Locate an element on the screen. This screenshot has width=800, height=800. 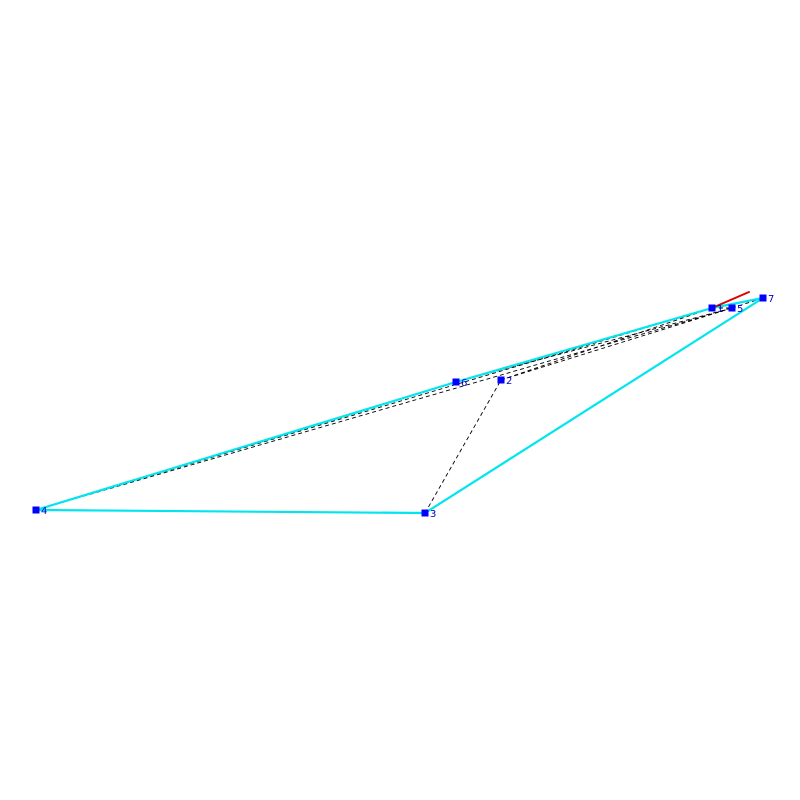
hull-edge-n3-n4 is located at coordinates (230, 511).